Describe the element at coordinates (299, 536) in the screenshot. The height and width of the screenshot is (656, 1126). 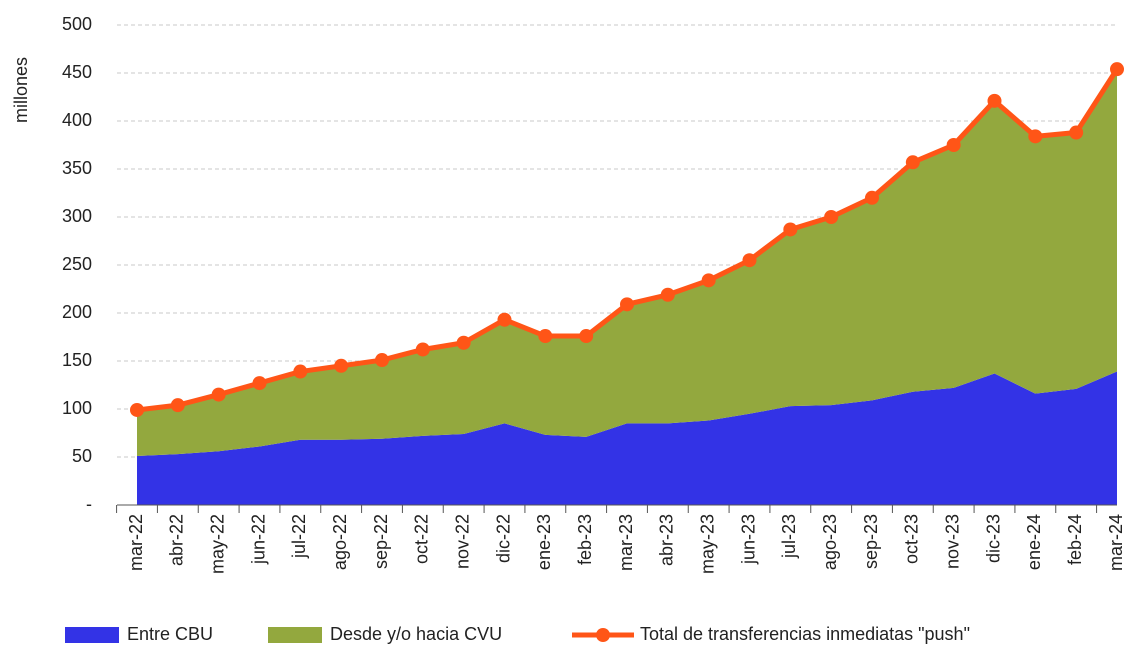
I see `x-tick-label: jul-22` at that location.